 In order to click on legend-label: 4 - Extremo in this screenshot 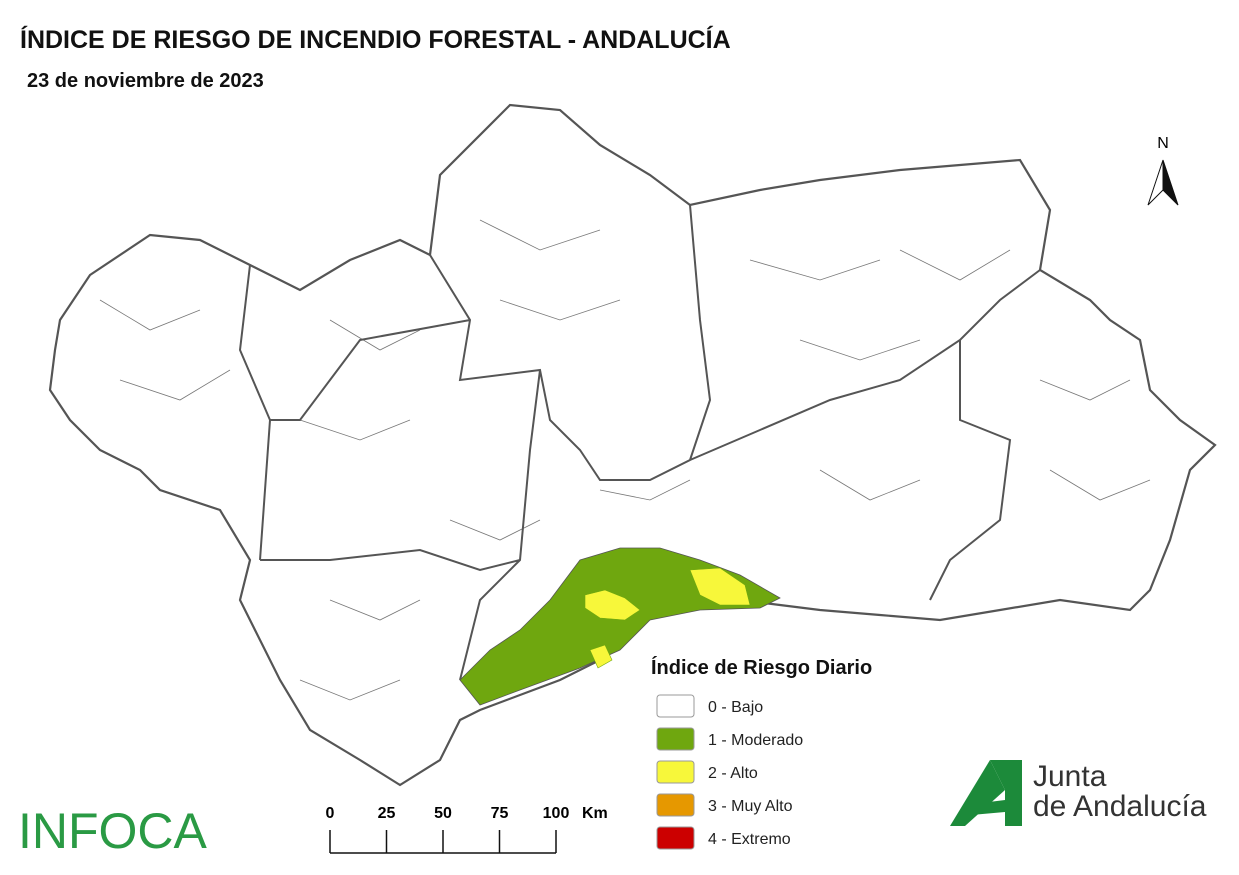, I will do `click(749, 839)`.